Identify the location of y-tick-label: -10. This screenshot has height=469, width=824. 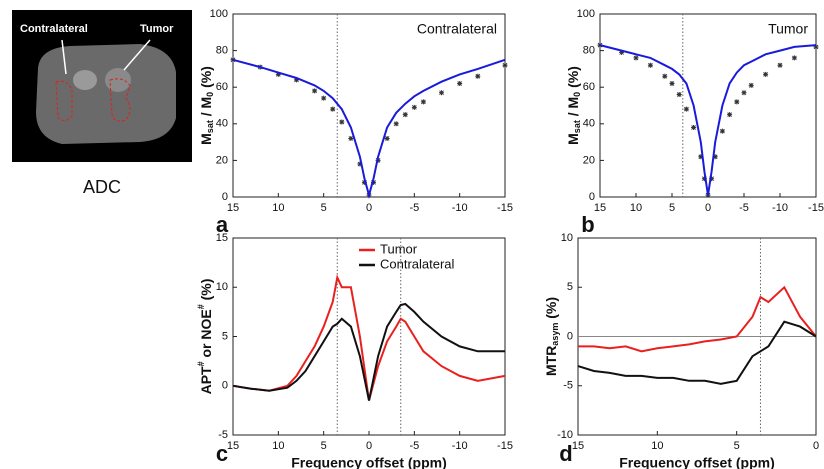
(565, 435).